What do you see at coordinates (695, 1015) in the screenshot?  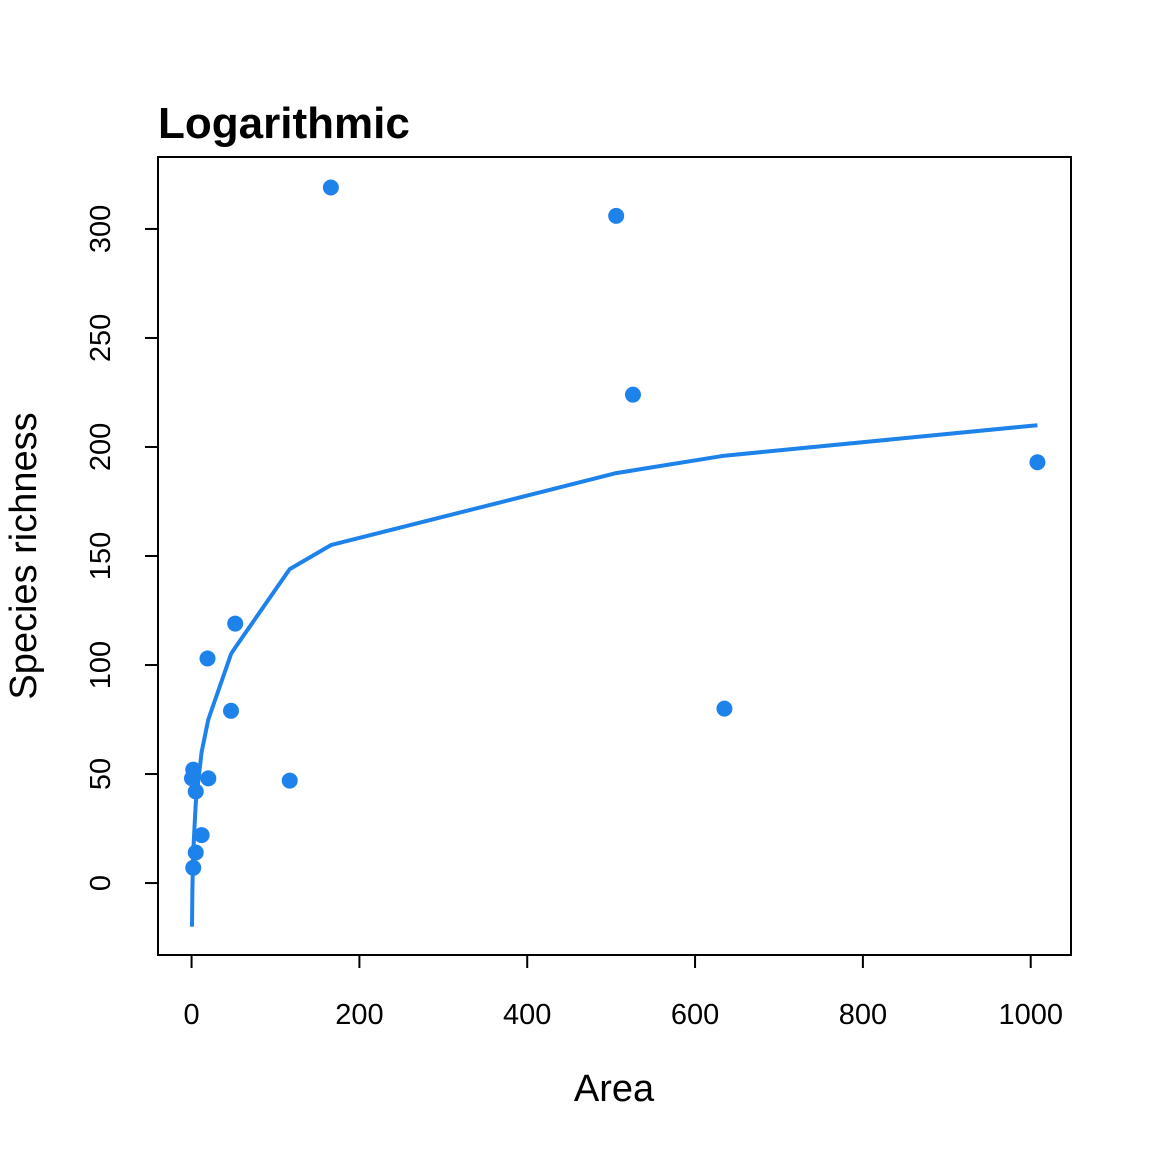 I see `x-tick-label: 600` at bounding box center [695, 1015].